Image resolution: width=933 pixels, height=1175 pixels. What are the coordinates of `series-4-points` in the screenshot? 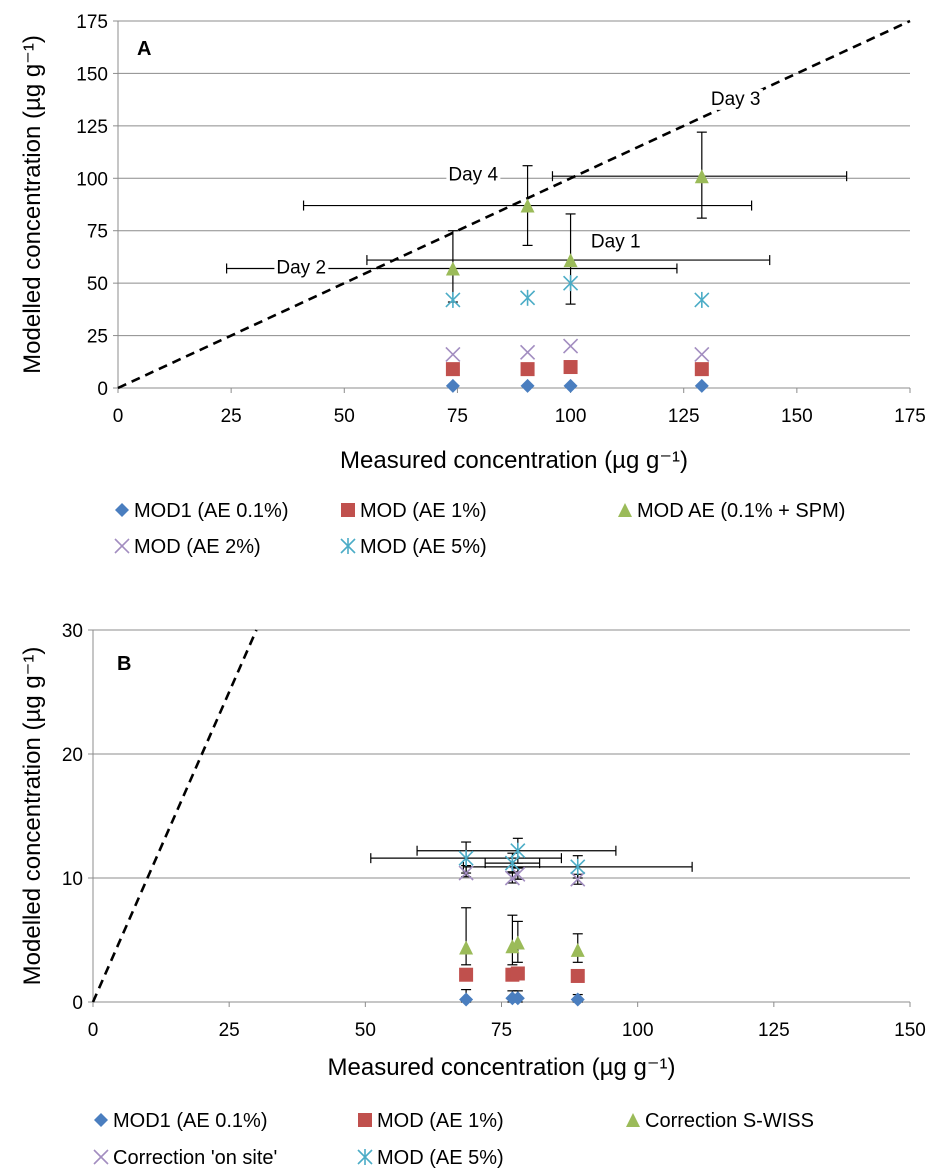 It's located at (522, 876).